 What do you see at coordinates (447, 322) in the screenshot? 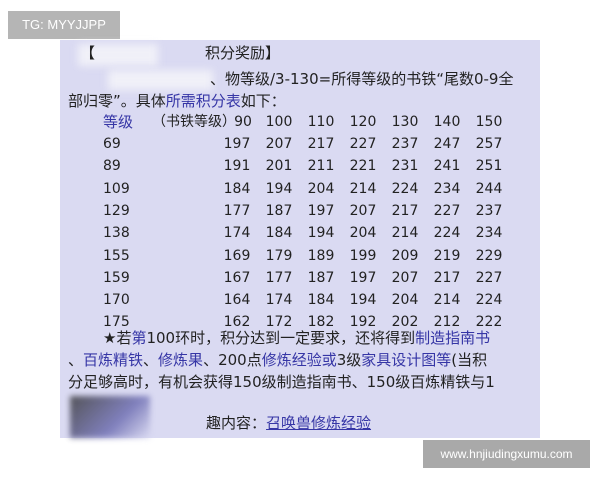
I see `table-cell: 212` at bounding box center [447, 322].